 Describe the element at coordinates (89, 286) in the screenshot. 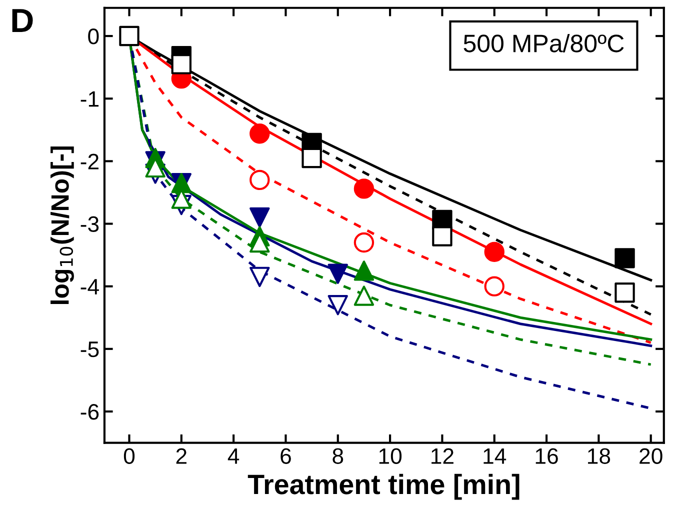

I see `y-tick-label: -4` at that location.